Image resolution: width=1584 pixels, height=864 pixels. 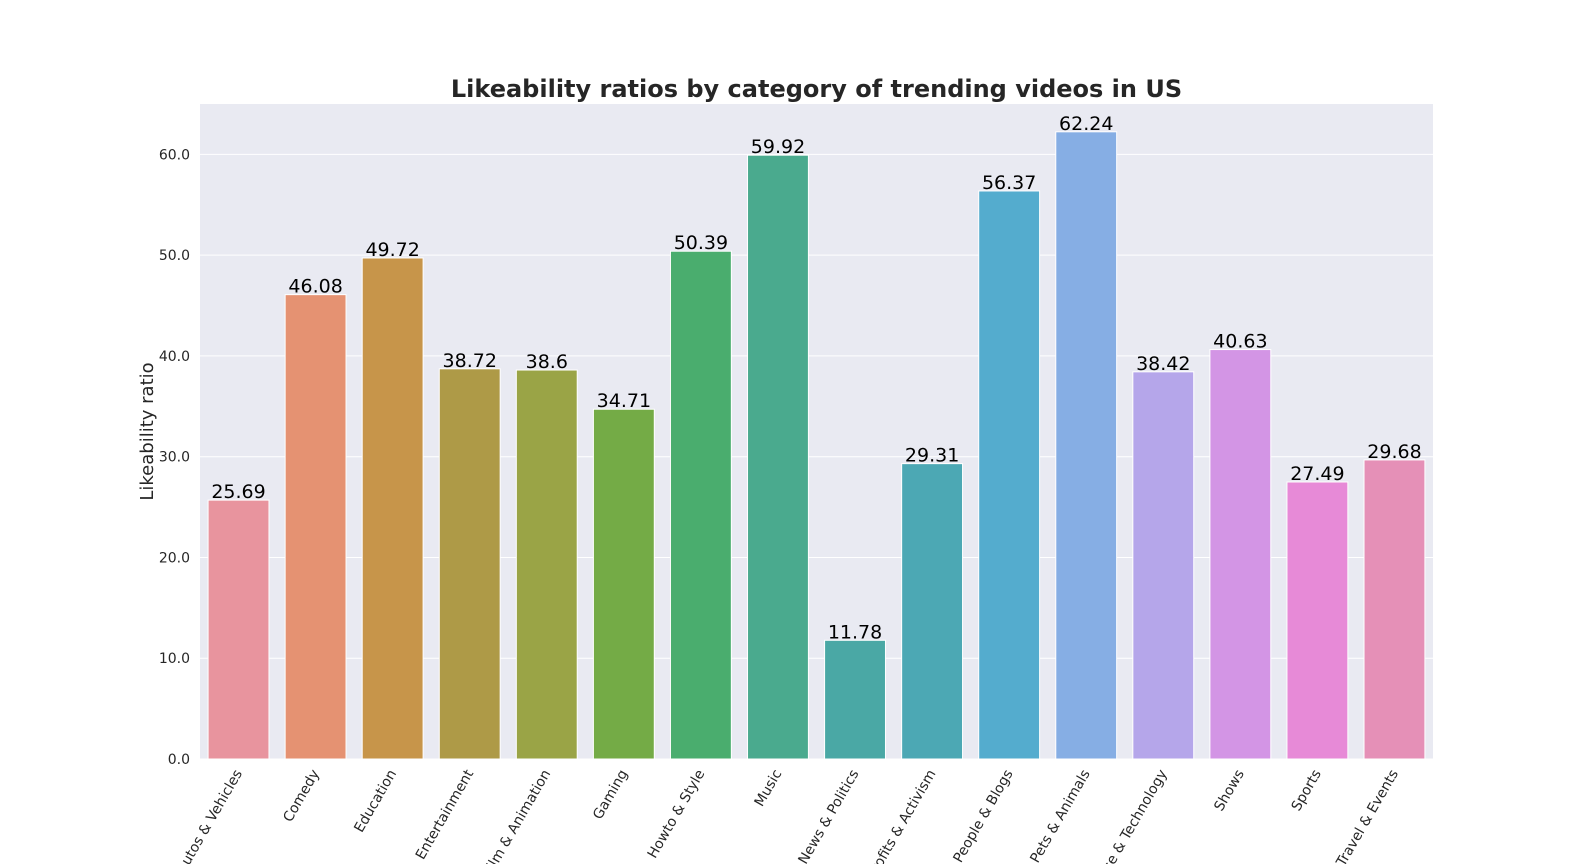 What do you see at coordinates (174, 155) in the screenshot?
I see `y-tick-label: 60.0` at bounding box center [174, 155].